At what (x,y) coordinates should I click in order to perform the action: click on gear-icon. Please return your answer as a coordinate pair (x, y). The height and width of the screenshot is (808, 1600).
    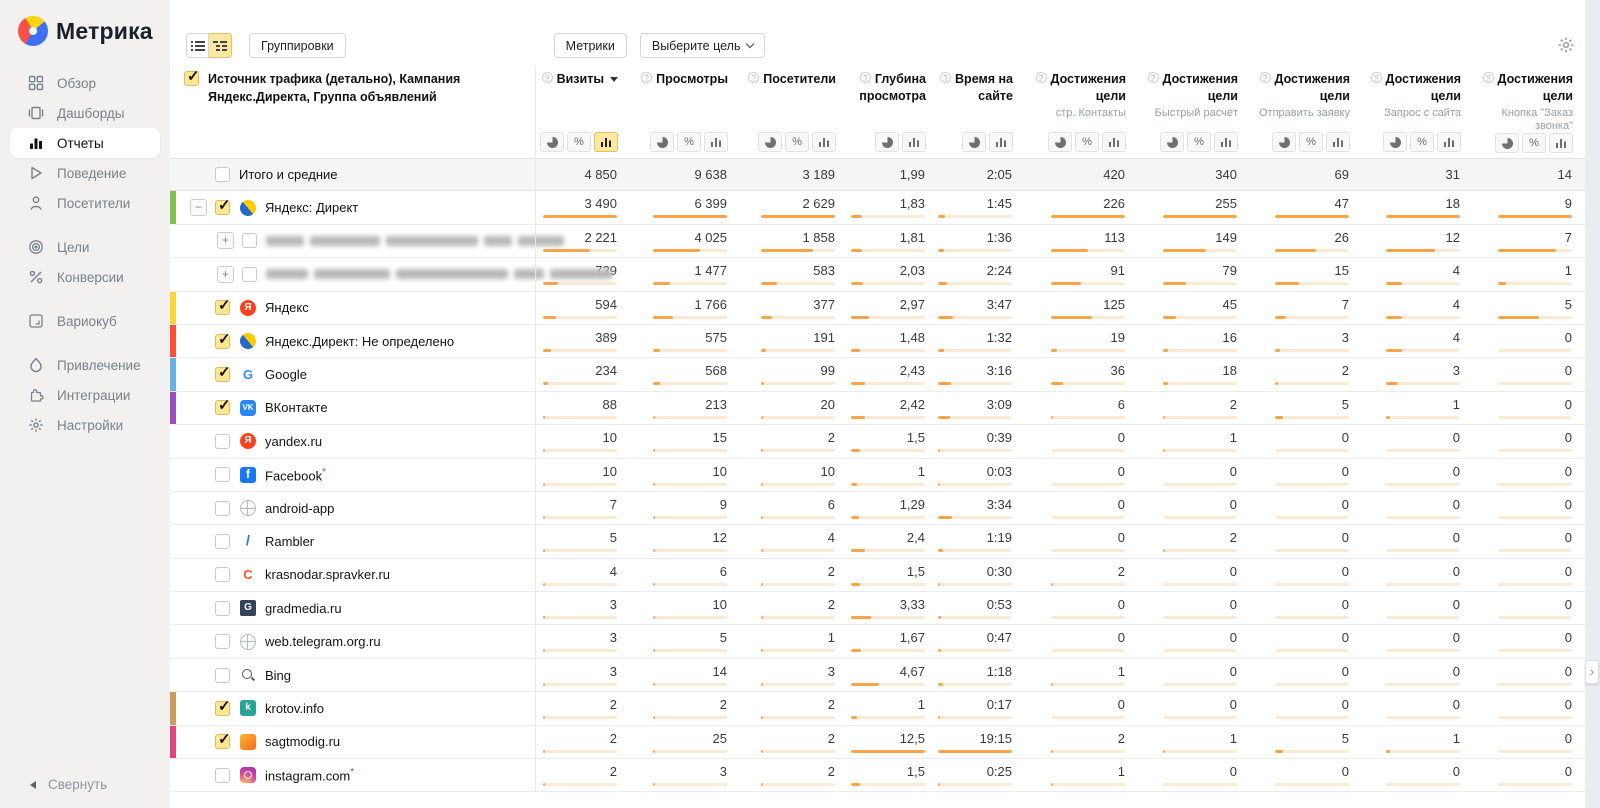
    Looking at the image, I should click on (1566, 47).